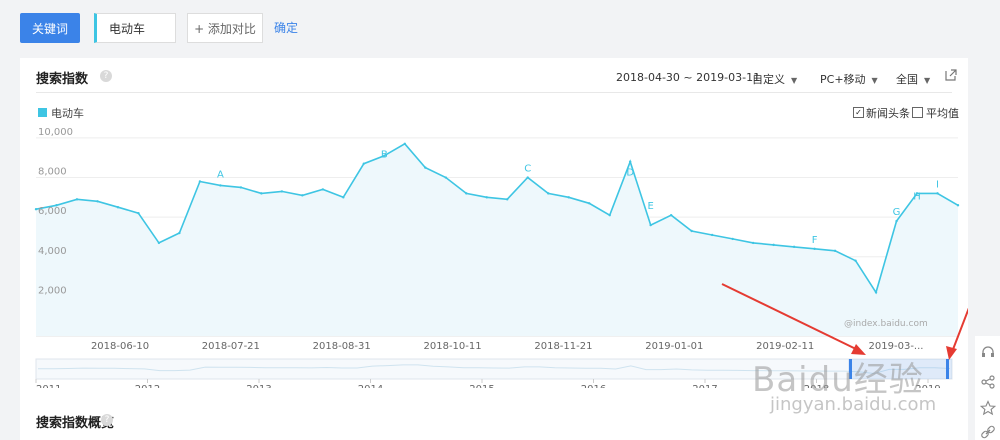 The height and width of the screenshot is (440, 1000). Describe the element at coordinates (688, 77) in the screenshot. I see `date-range: 2018-04-30 ~ 2019-03-11` at that location.